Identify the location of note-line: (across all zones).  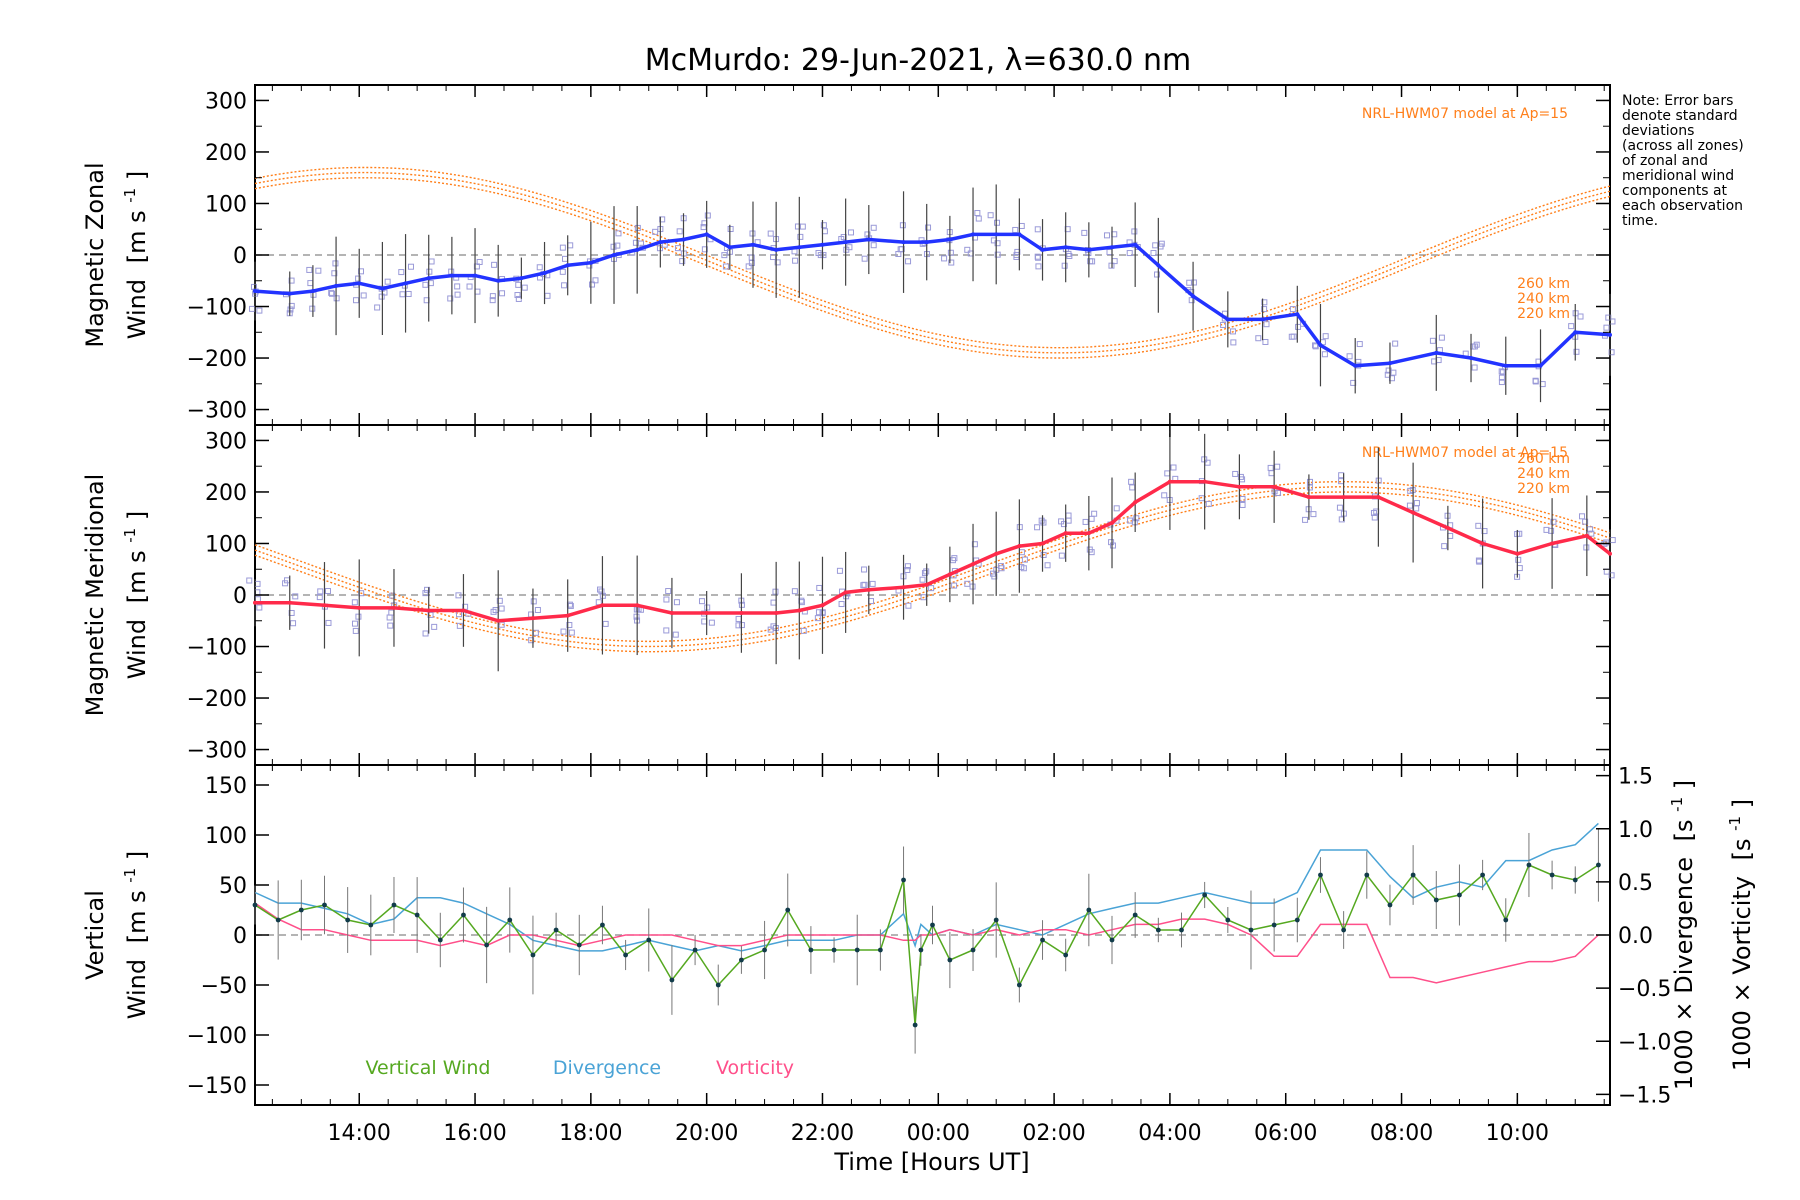
(1683, 146).